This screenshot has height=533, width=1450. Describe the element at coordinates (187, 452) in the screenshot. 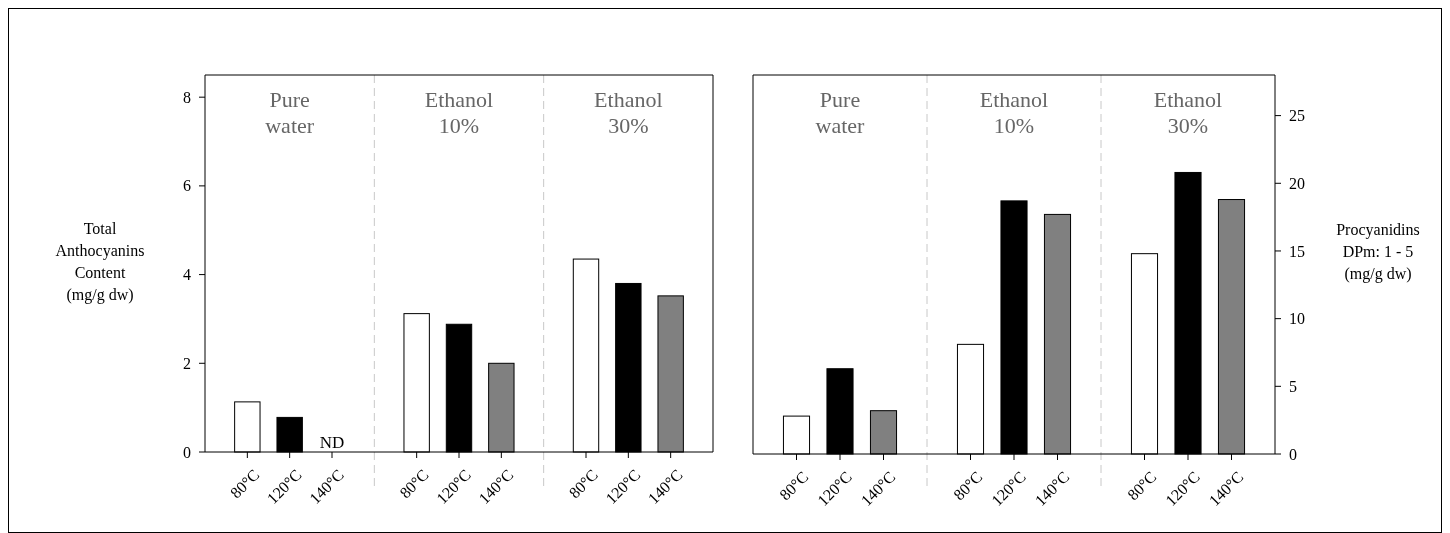

I see `y-tick-label: 0` at that location.